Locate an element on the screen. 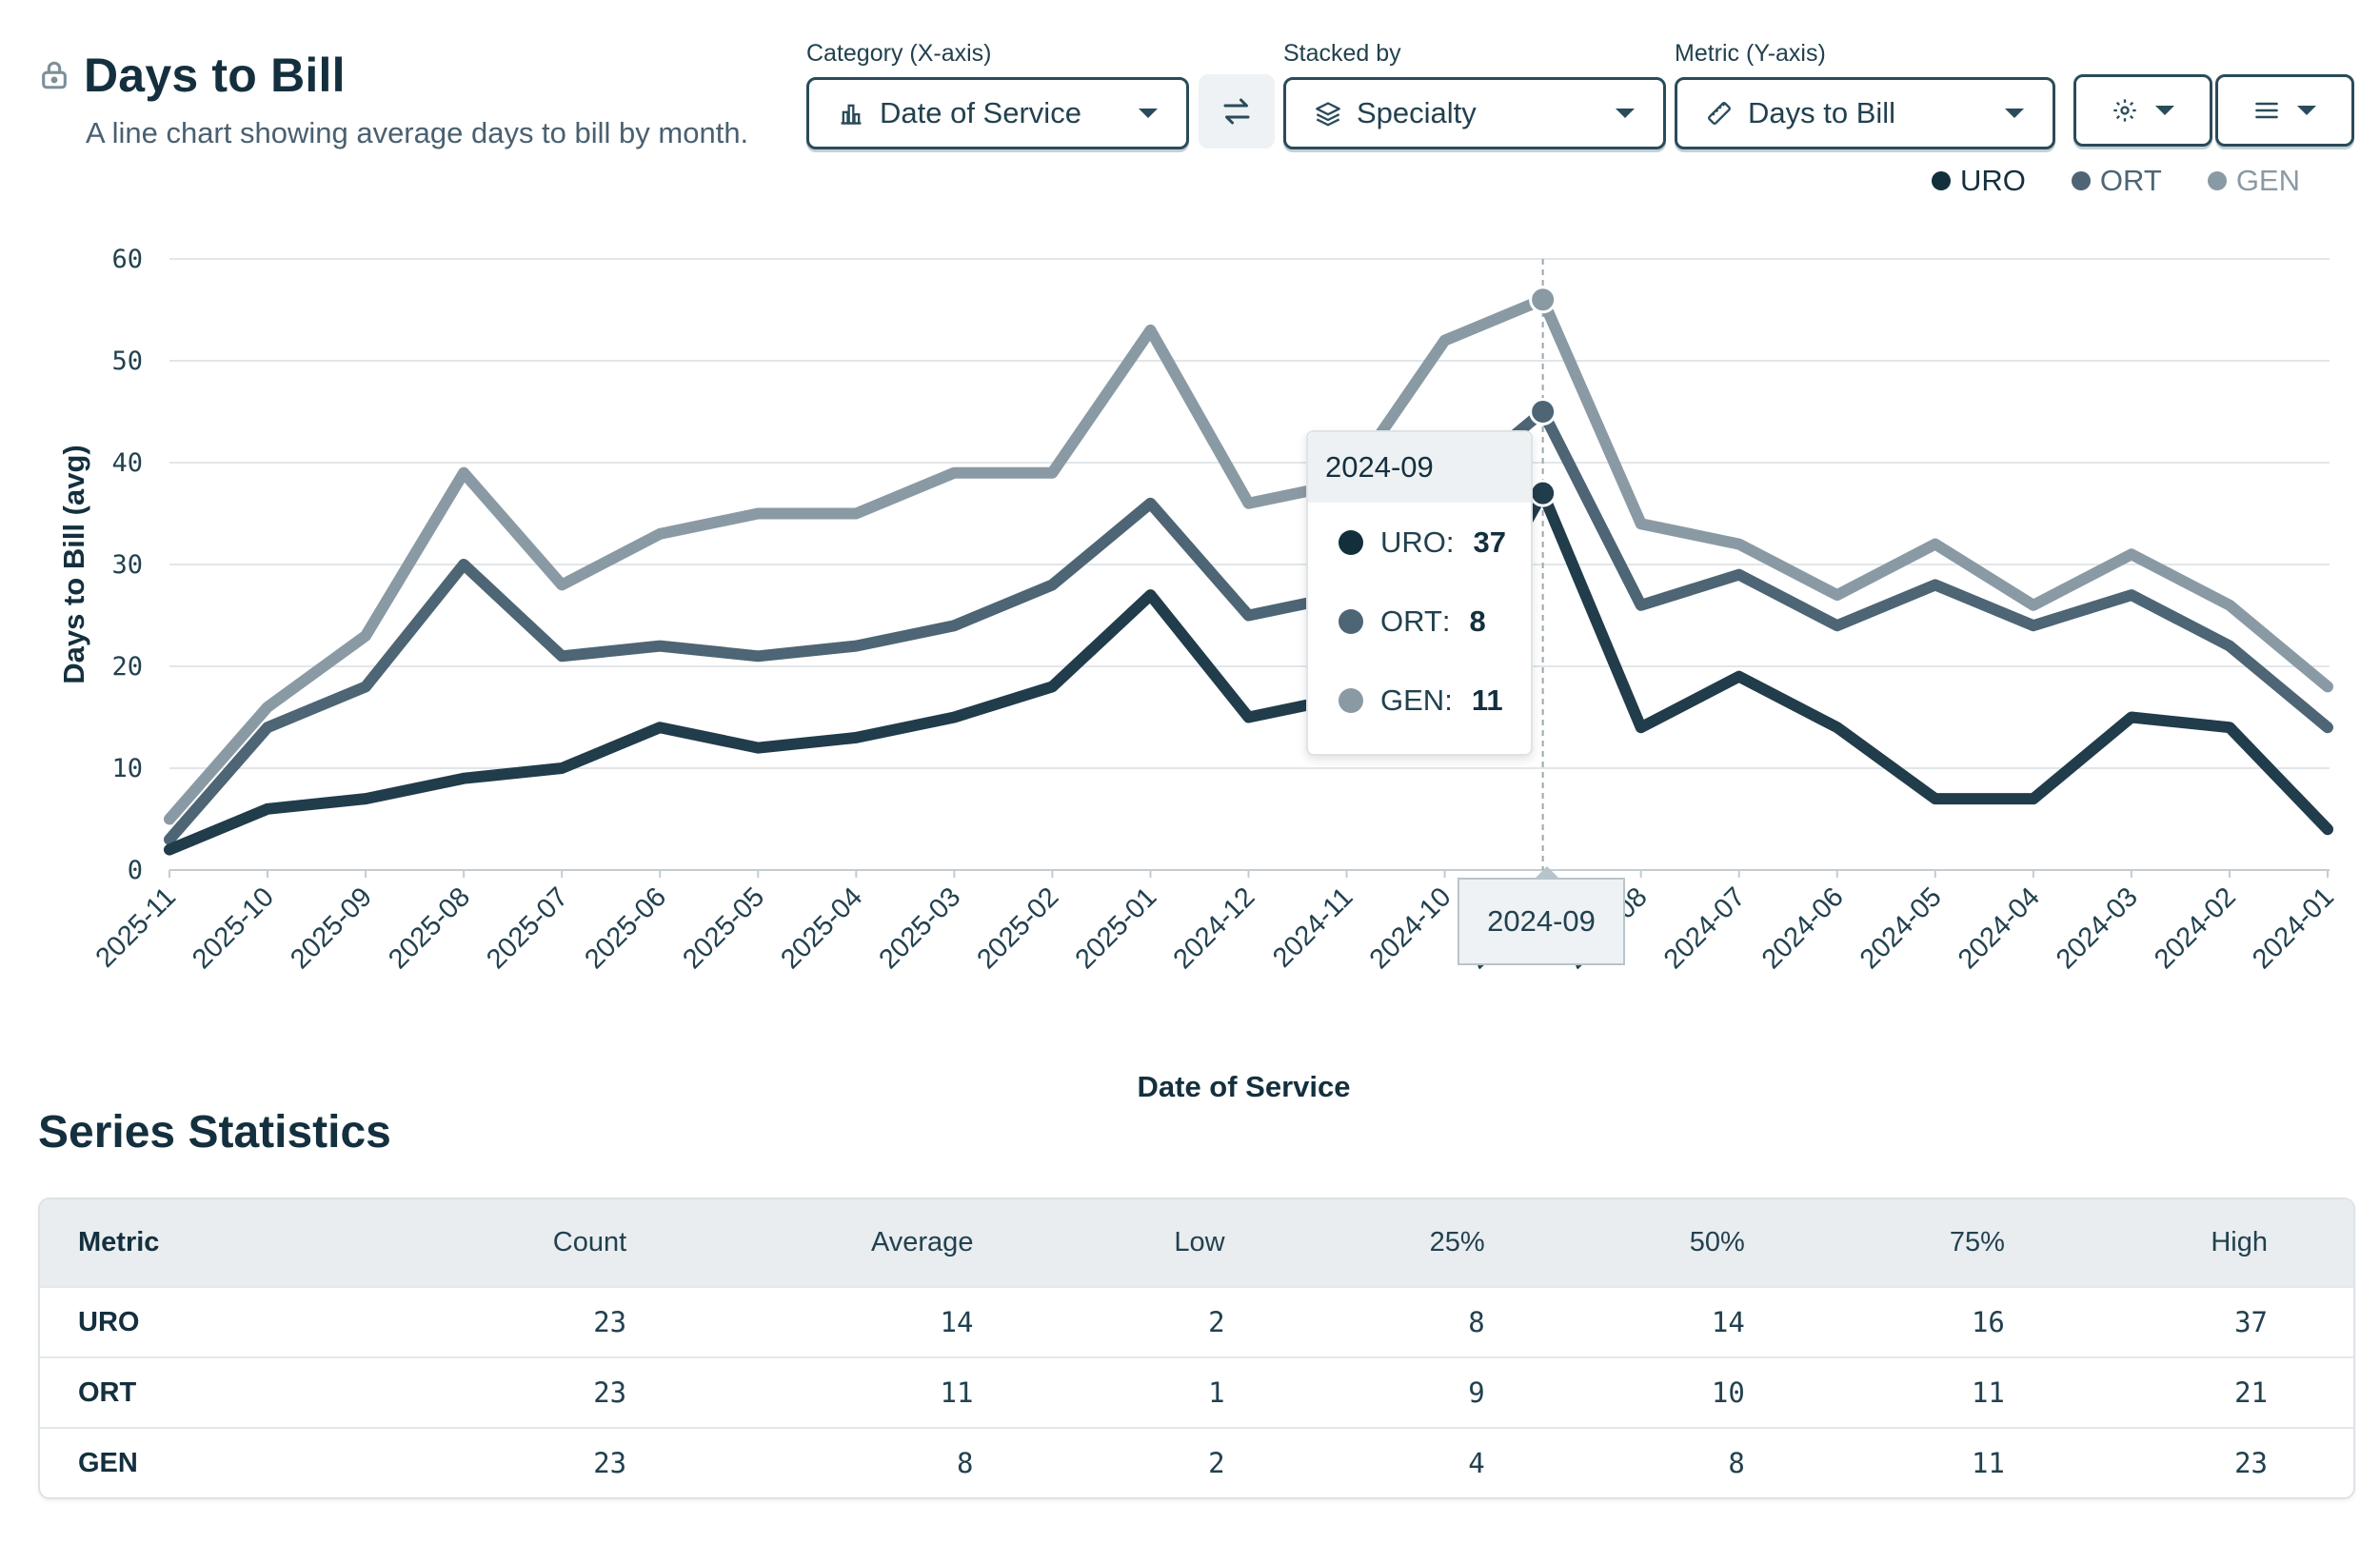 The image size is (2380, 1544). menu-icon is located at coordinates (2266, 110).